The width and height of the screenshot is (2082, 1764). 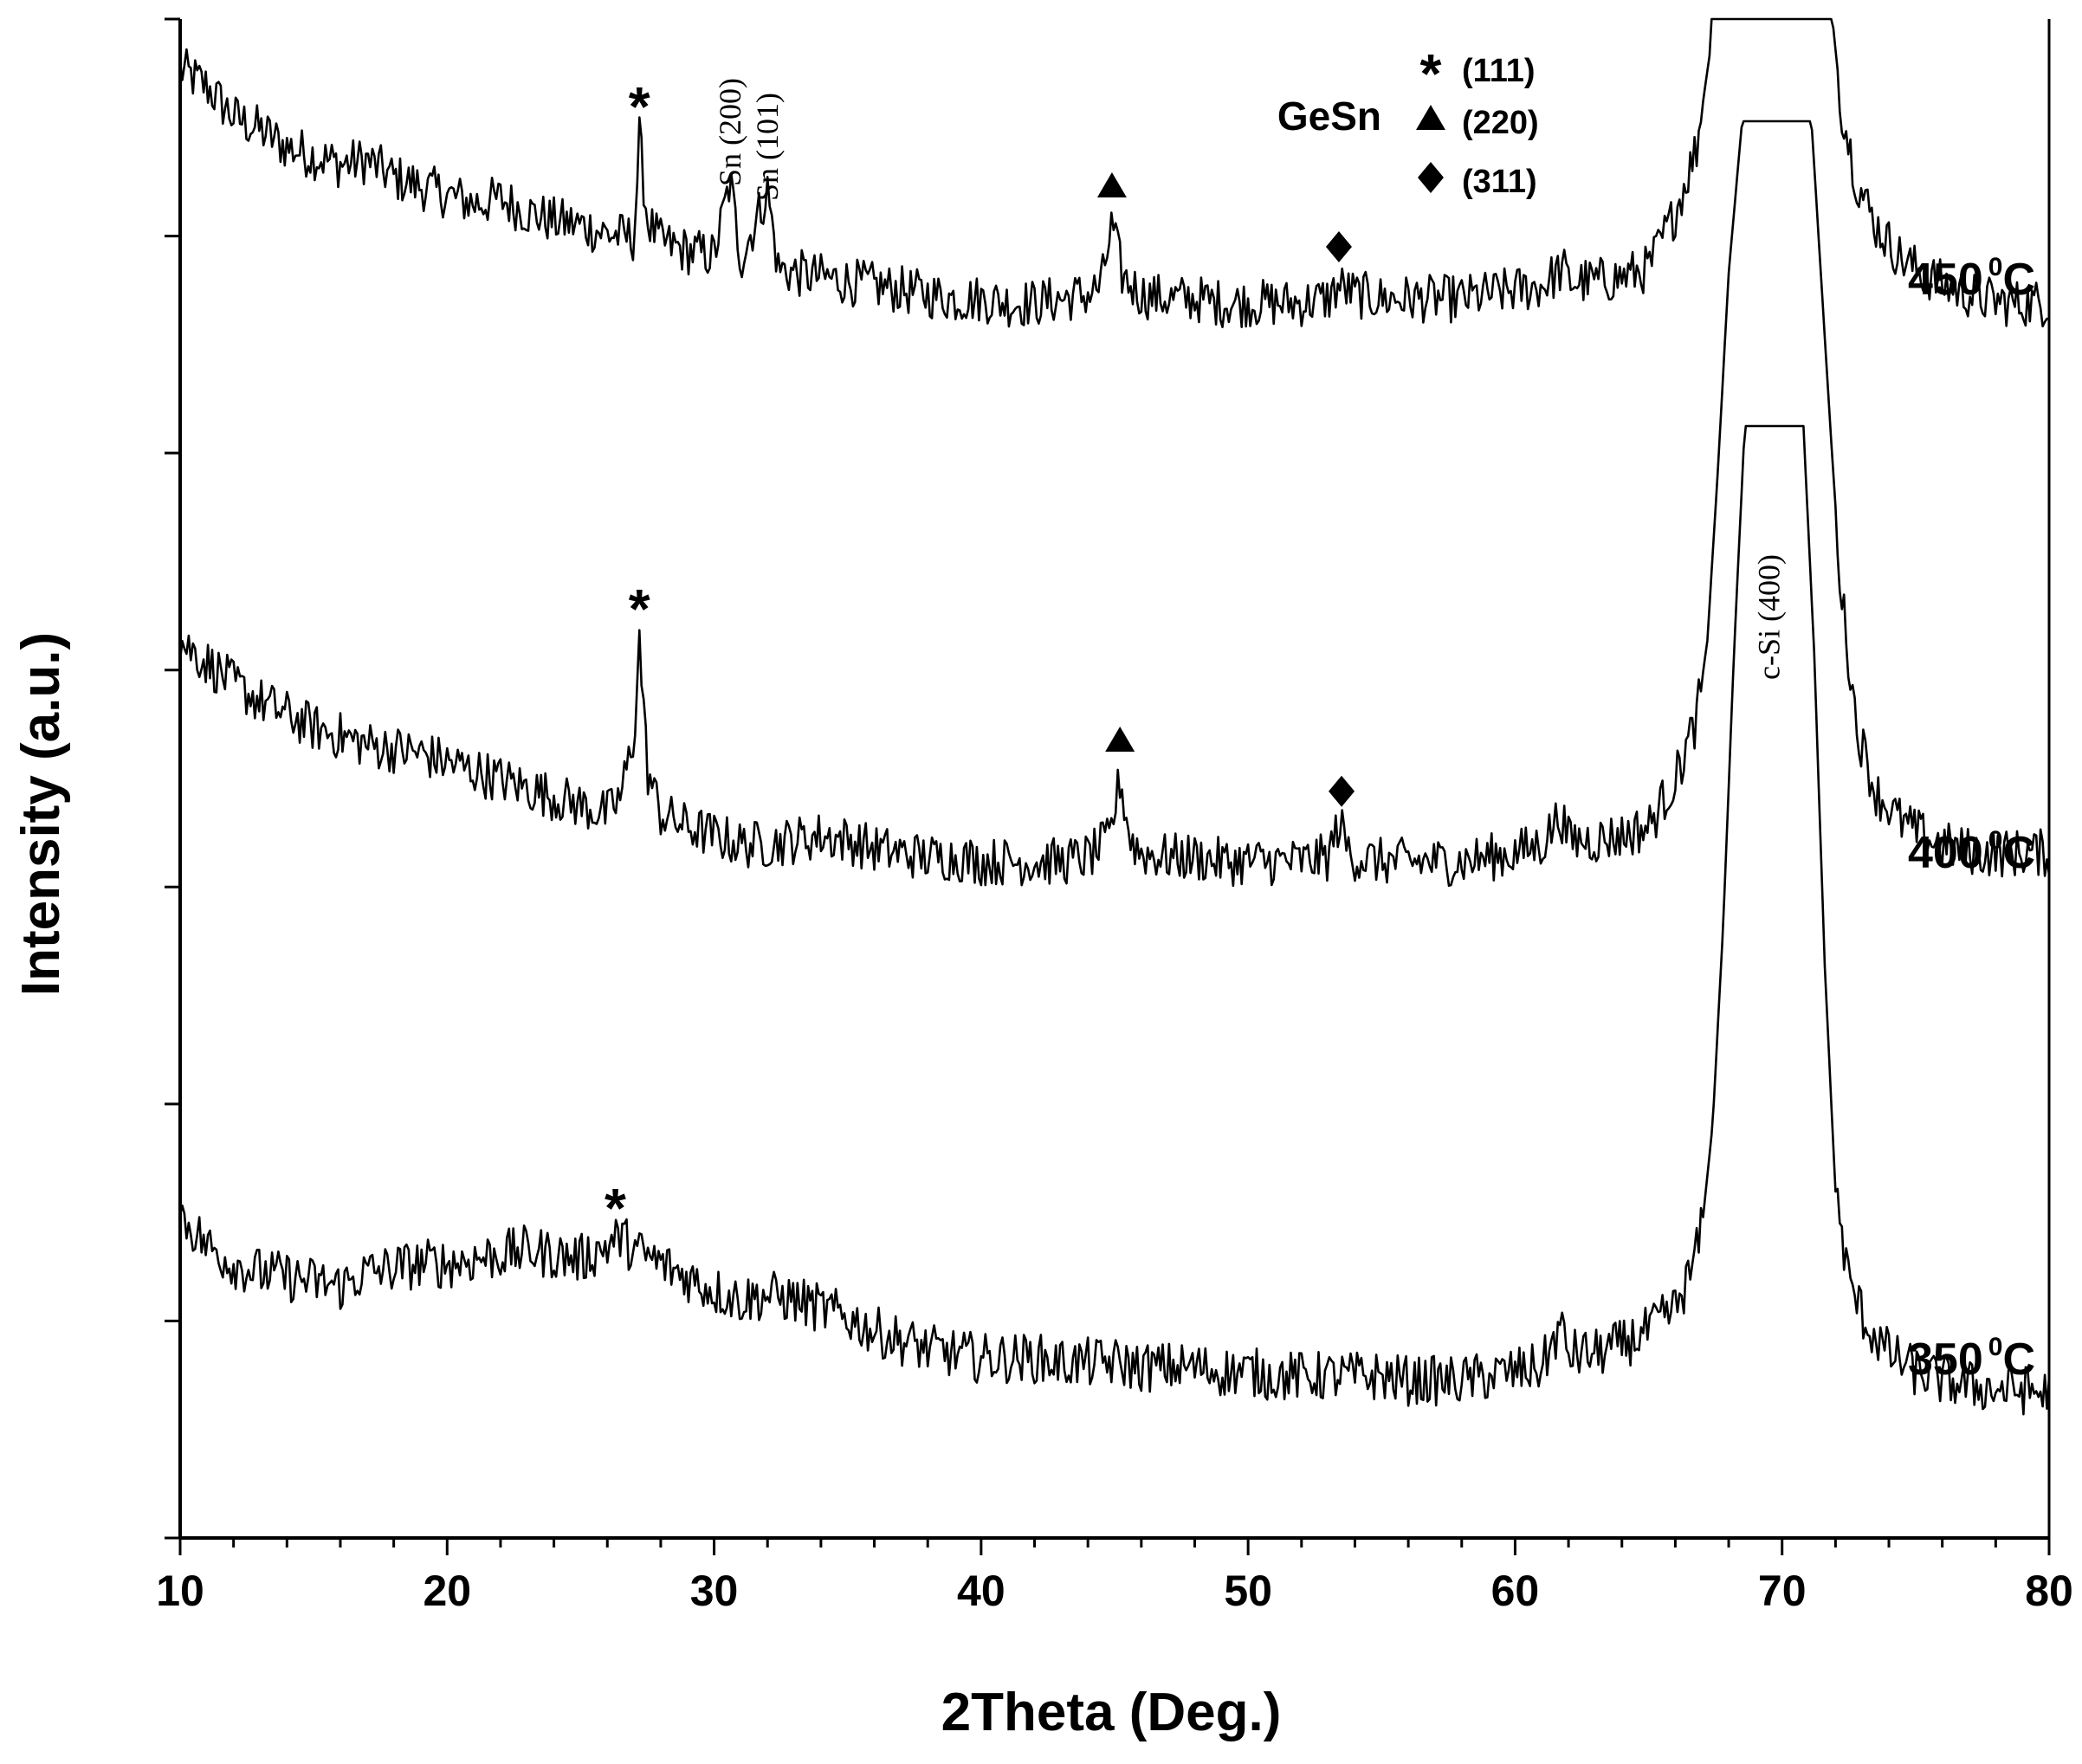 I want to click on x-tick-label: 20, so click(x=447, y=1591).